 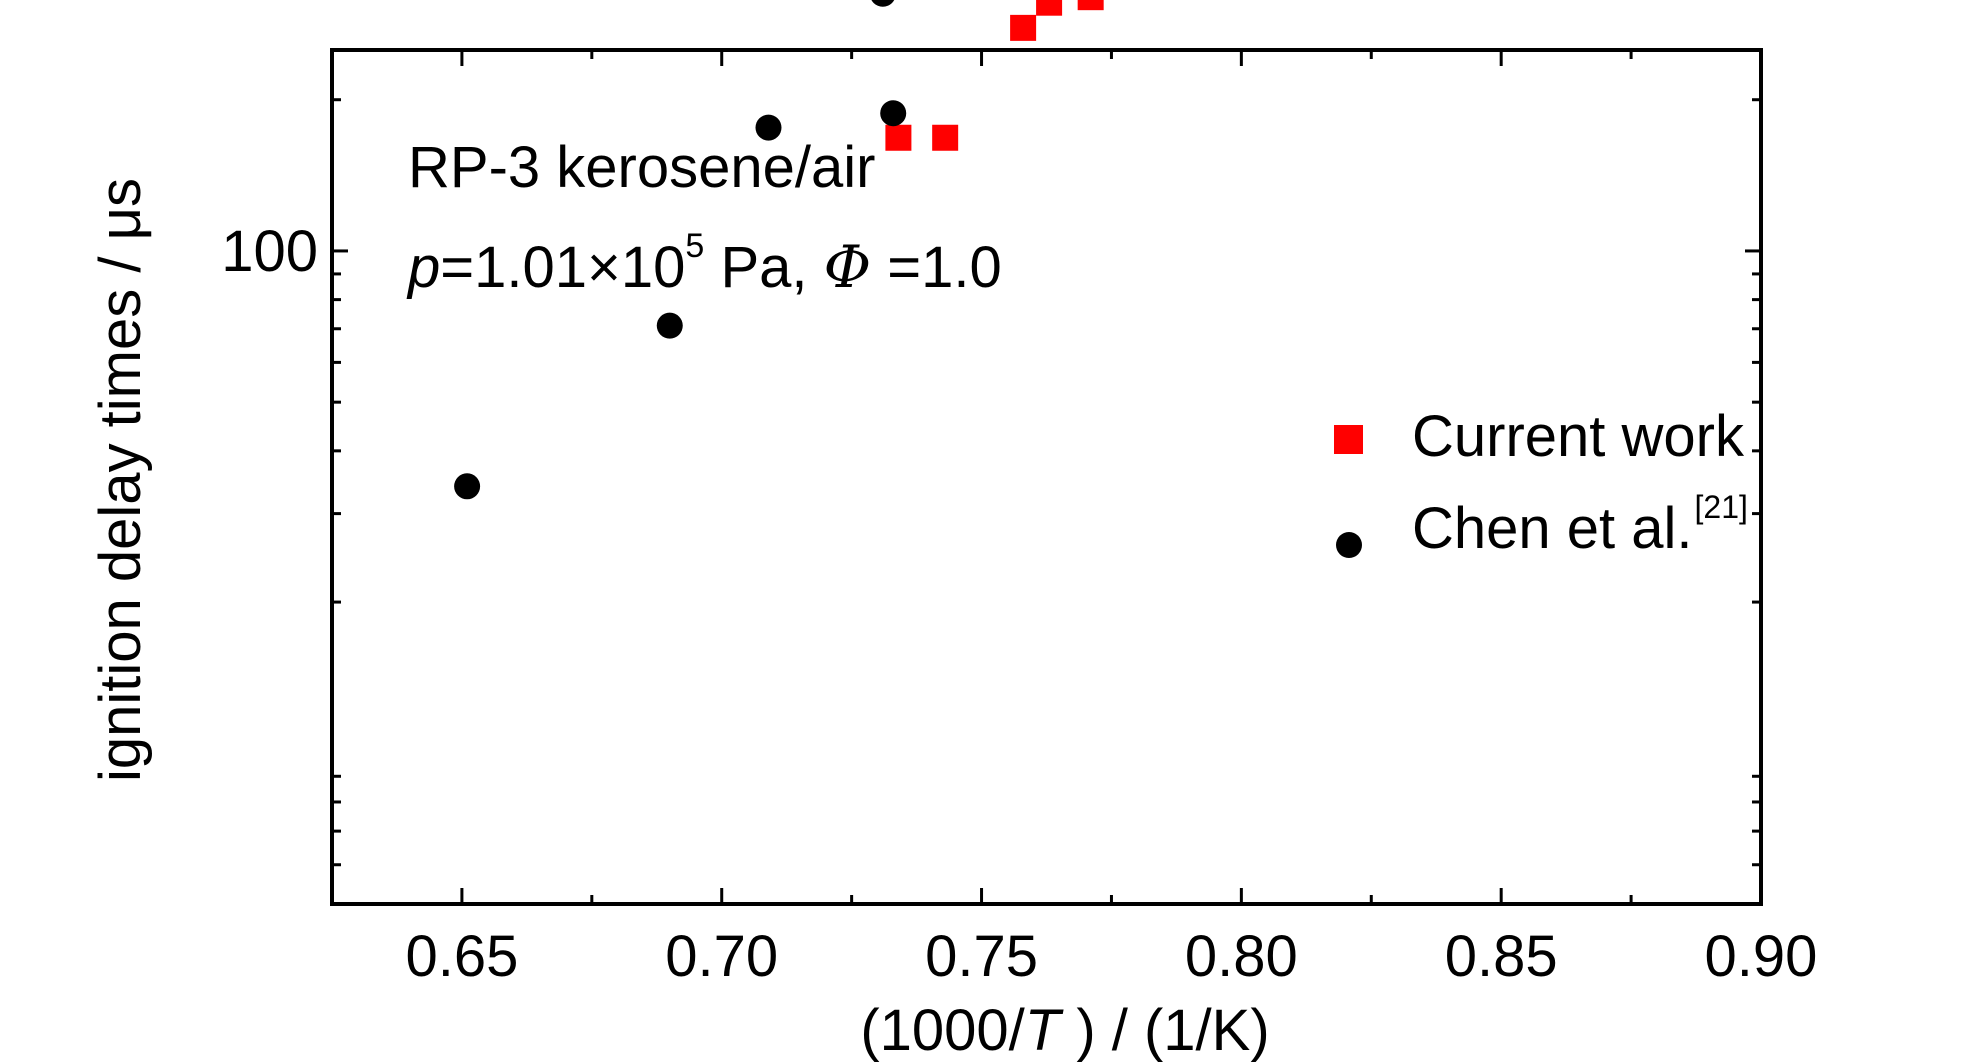 I want to click on legend-label-chen-ref: [21], so click(x=1721, y=507).